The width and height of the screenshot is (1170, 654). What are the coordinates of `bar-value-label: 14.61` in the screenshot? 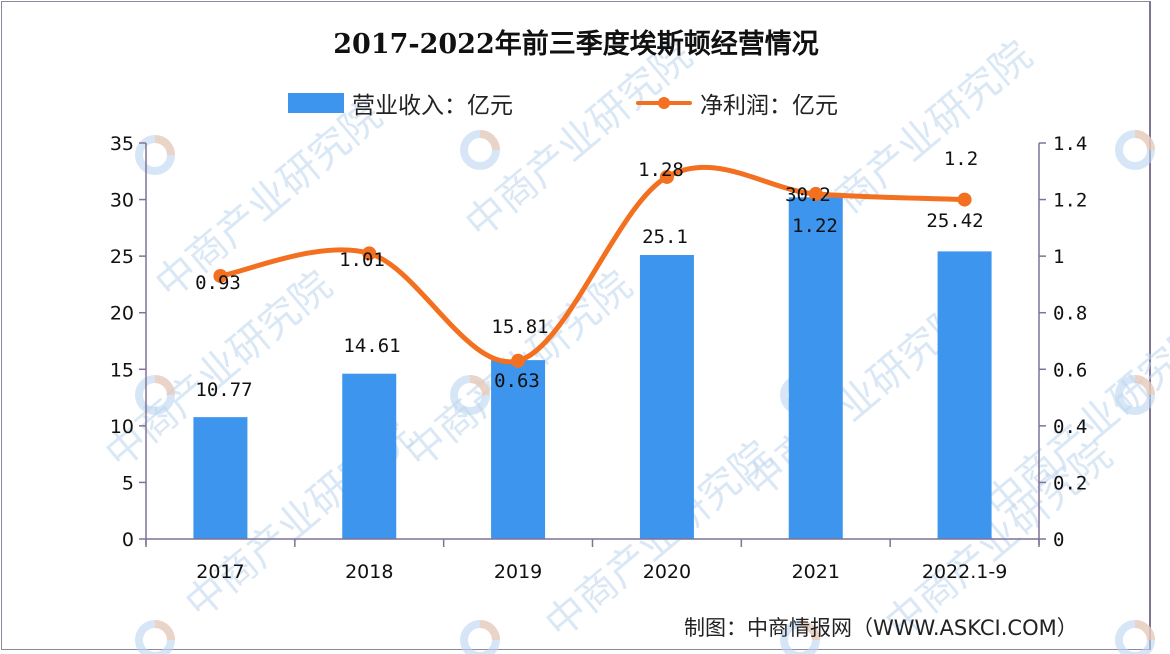 It's located at (371, 346).